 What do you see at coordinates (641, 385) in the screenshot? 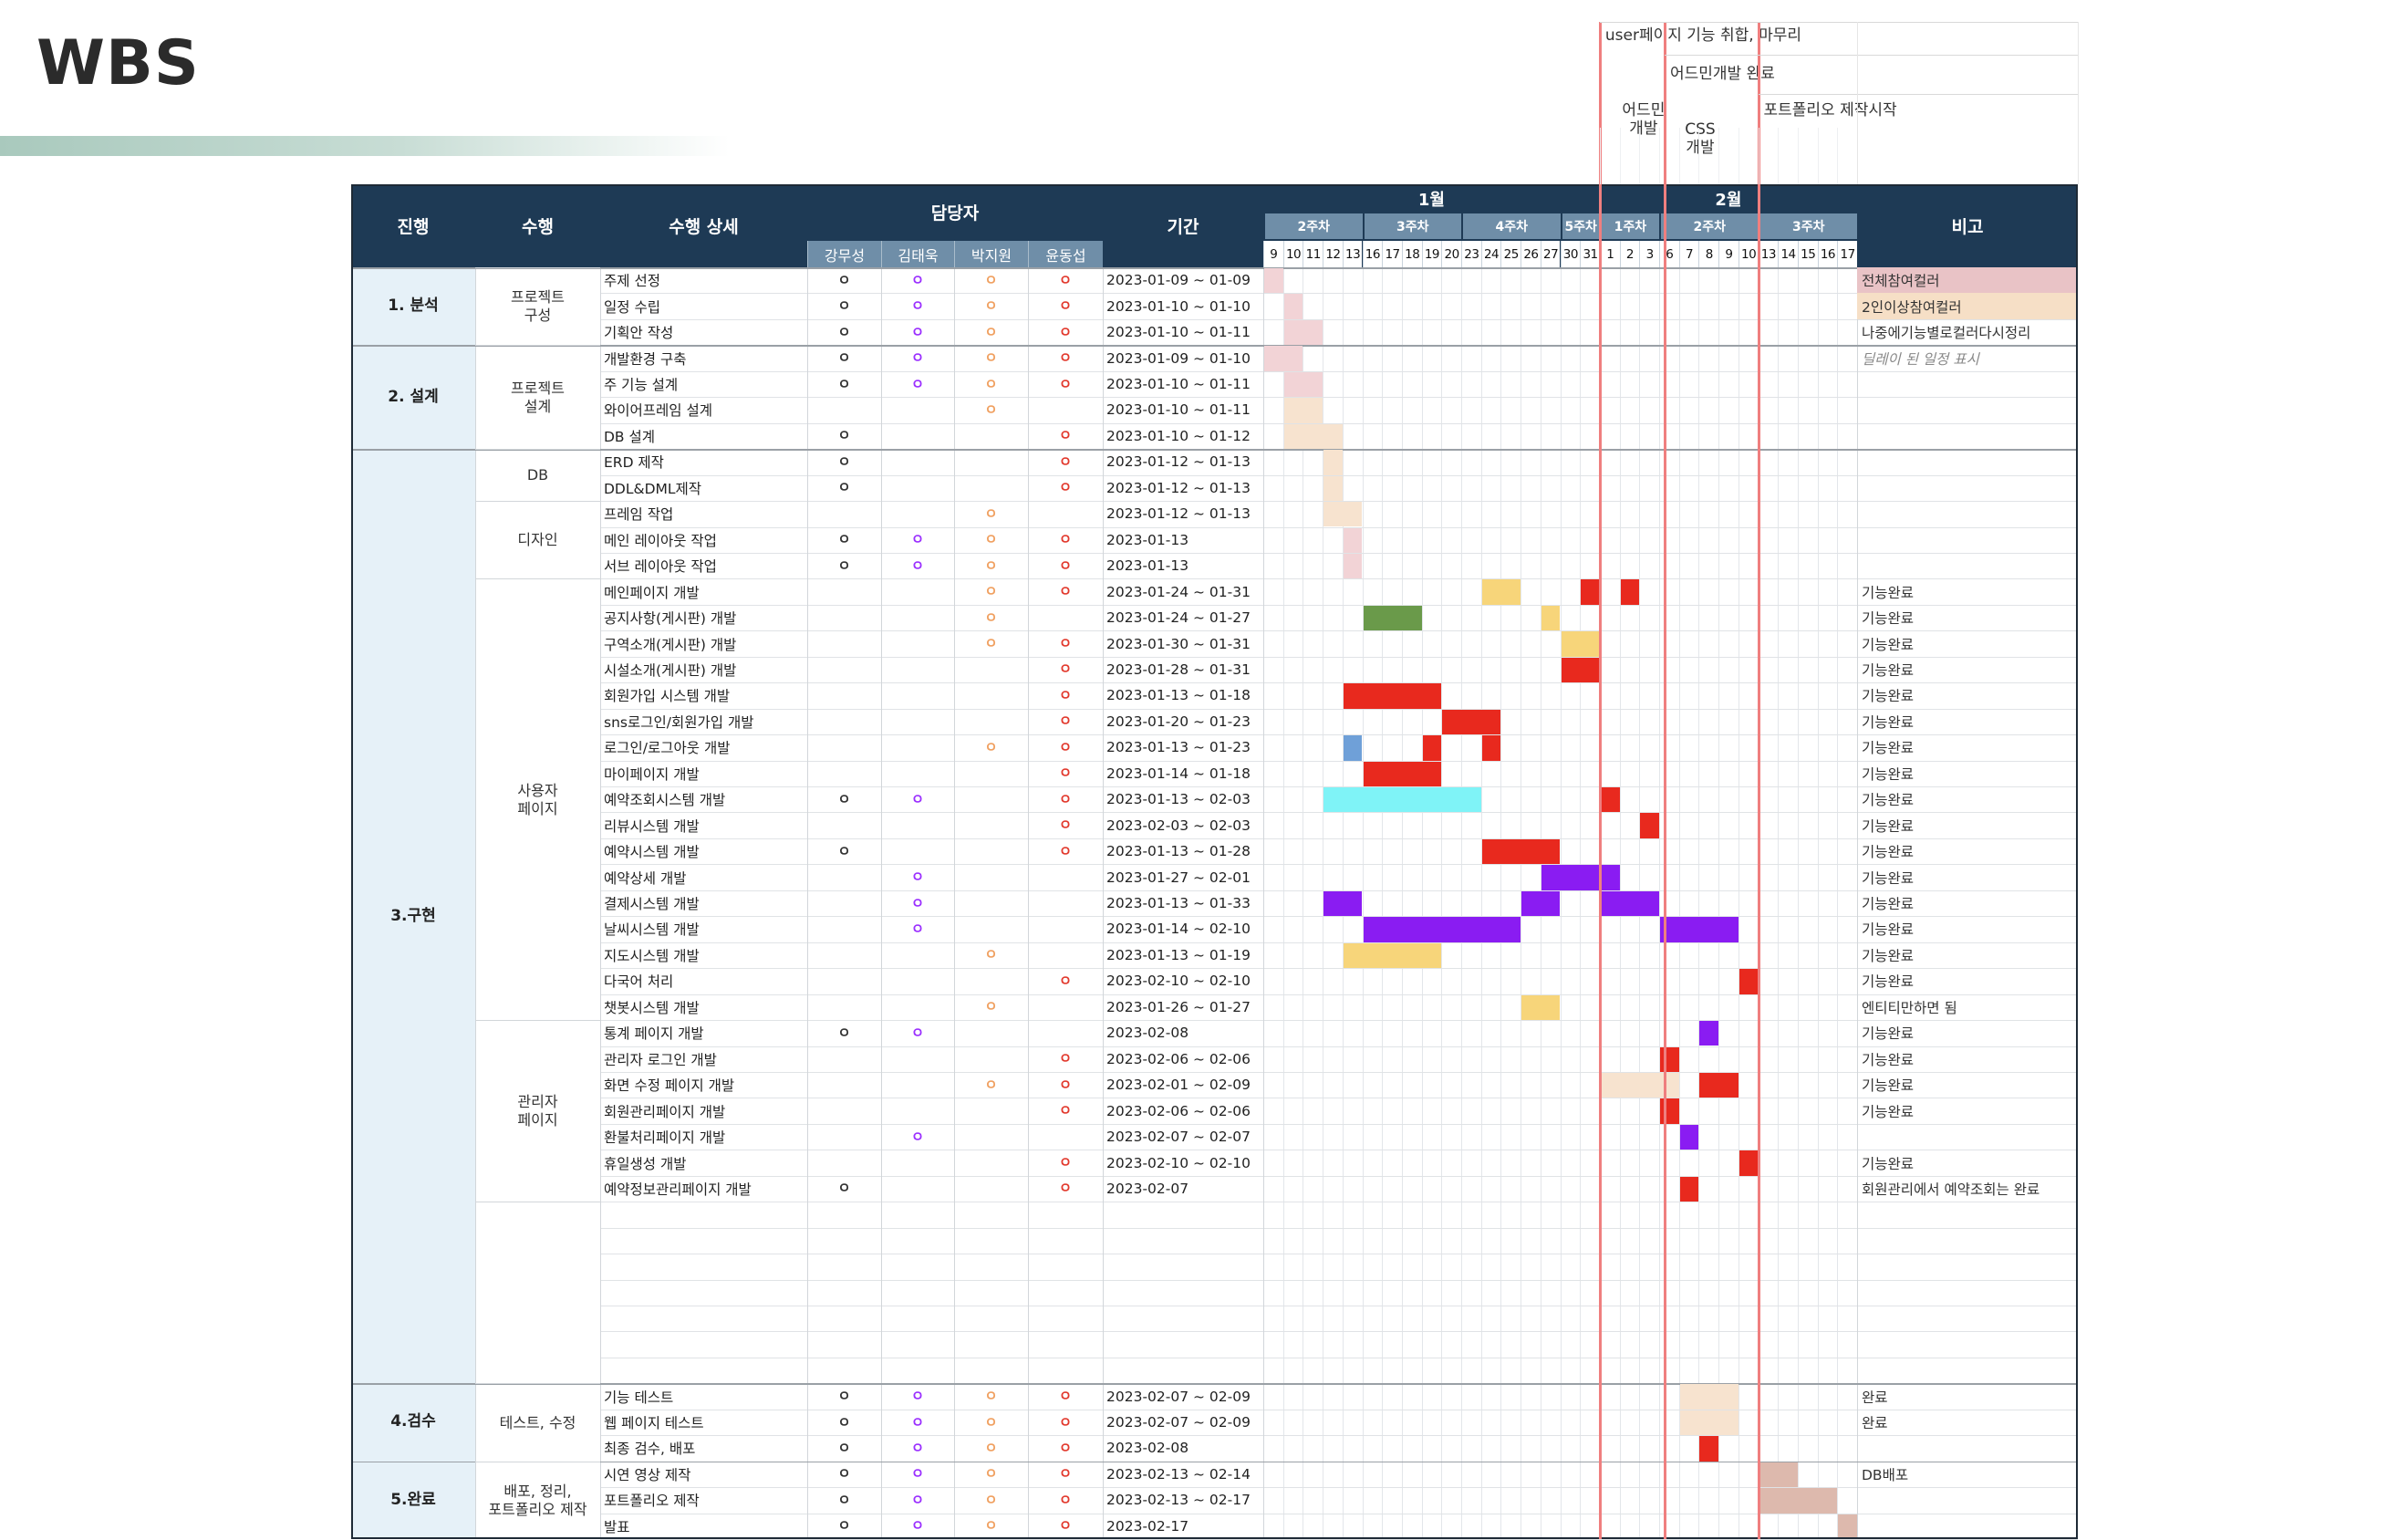
I see `task-detail: 주 기능 설계` at bounding box center [641, 385].